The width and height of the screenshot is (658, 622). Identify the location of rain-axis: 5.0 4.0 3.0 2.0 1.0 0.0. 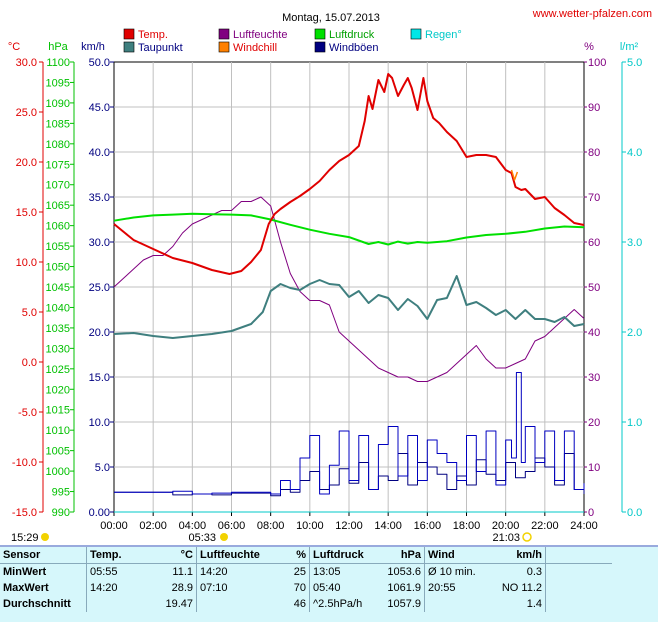
(632, 288).